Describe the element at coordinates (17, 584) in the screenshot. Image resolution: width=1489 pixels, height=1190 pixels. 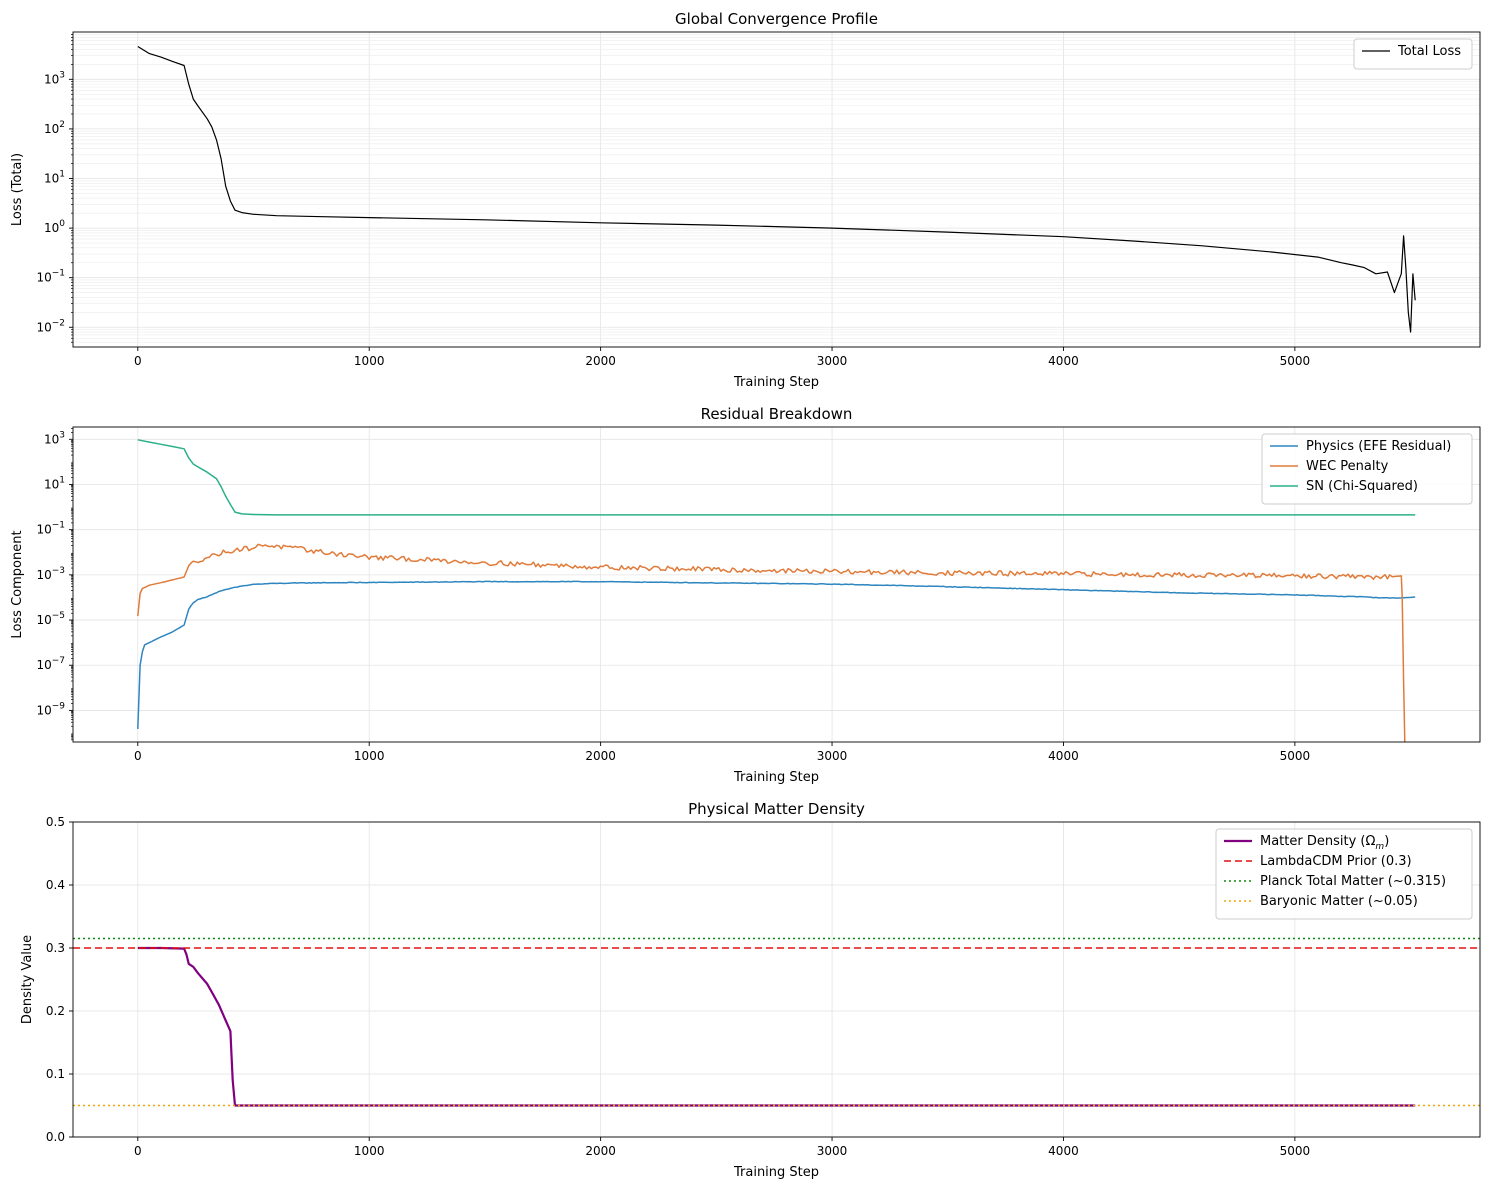
I see `y-axis-label: Loss Component` at that location.